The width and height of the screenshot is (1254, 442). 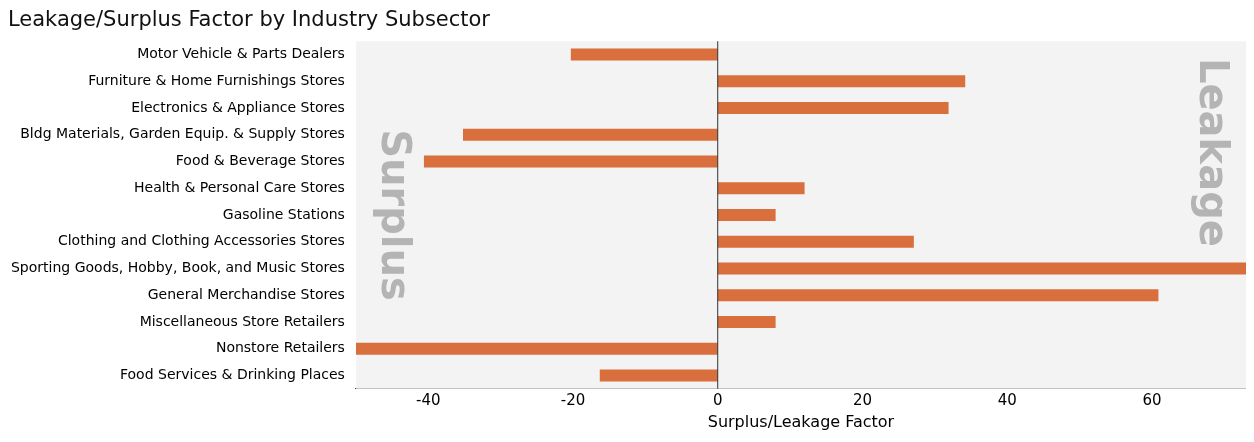 What do you see at coordinates (801, 421) in the screenshot?
I see `x-axis-title: Surplus/Leakage Factor` at bounding box center [801, 421].